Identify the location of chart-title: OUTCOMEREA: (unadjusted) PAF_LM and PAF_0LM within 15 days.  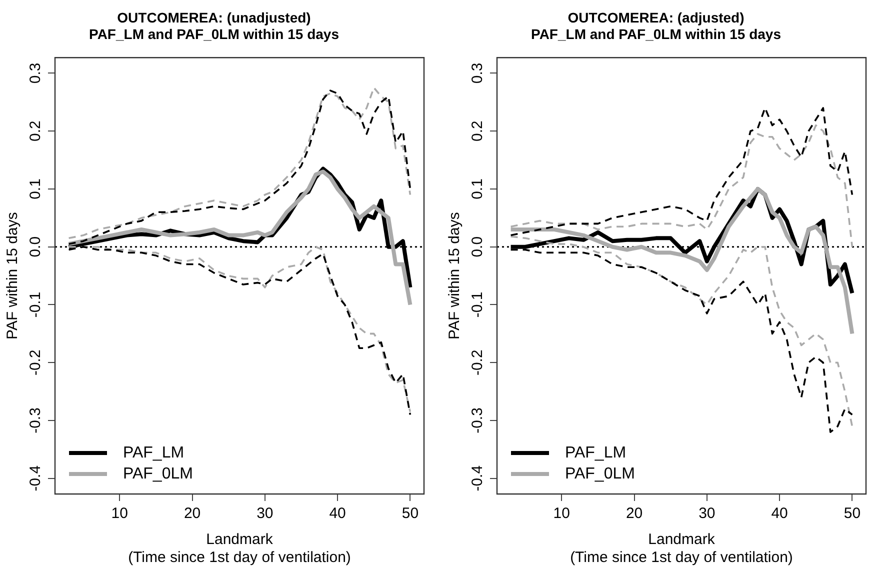
(214, 25).